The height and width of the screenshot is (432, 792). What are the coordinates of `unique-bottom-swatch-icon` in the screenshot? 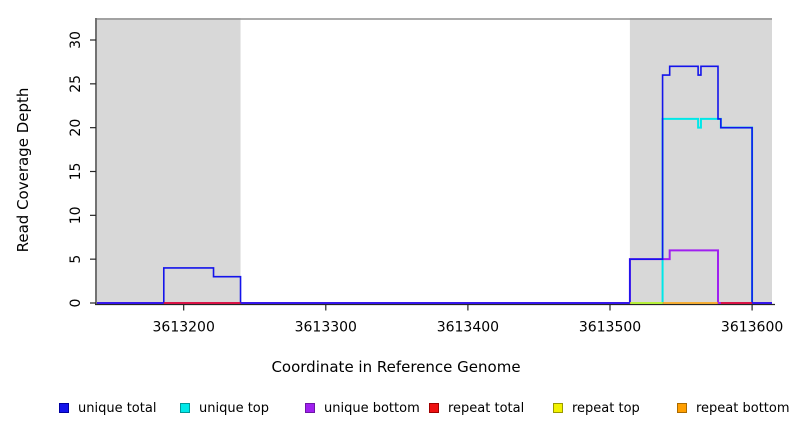 It's located at (310, 408).